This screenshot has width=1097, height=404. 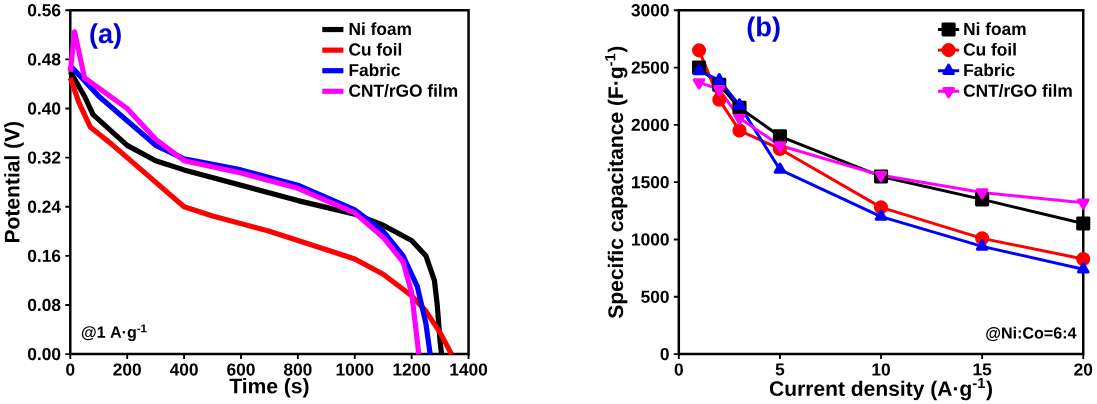 What do you see at coordinates (127, 369) in the screenshot?
I see `x-tick-label: 200` at bounding box center [127, 369].